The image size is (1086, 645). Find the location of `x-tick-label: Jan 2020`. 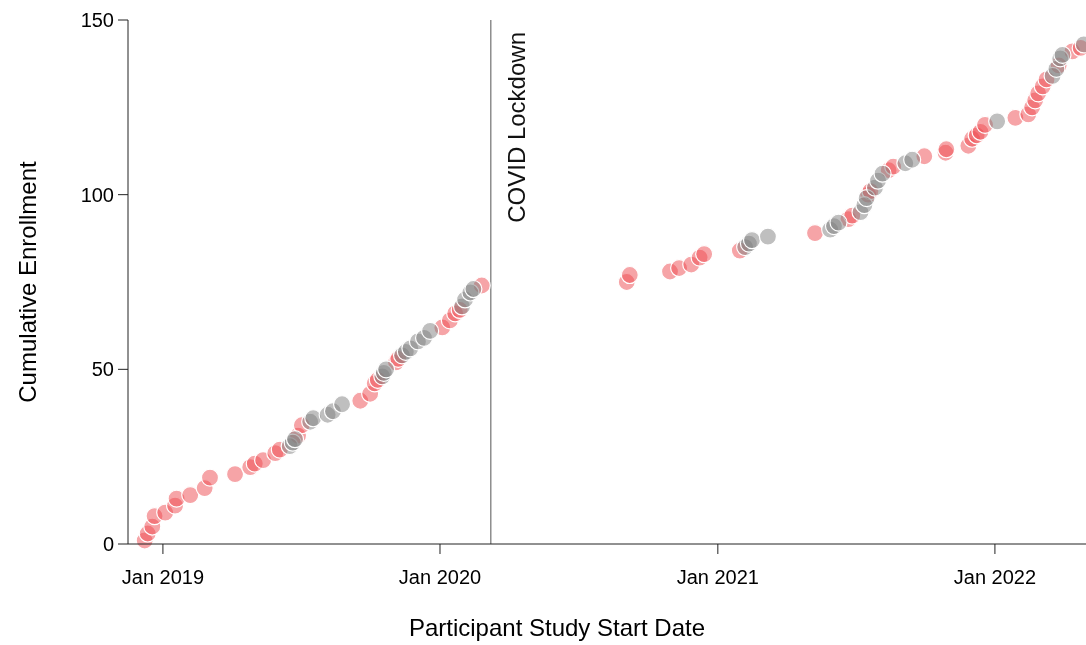

x-tick-label: Jan 2020 is located at coordinates (440, 577).